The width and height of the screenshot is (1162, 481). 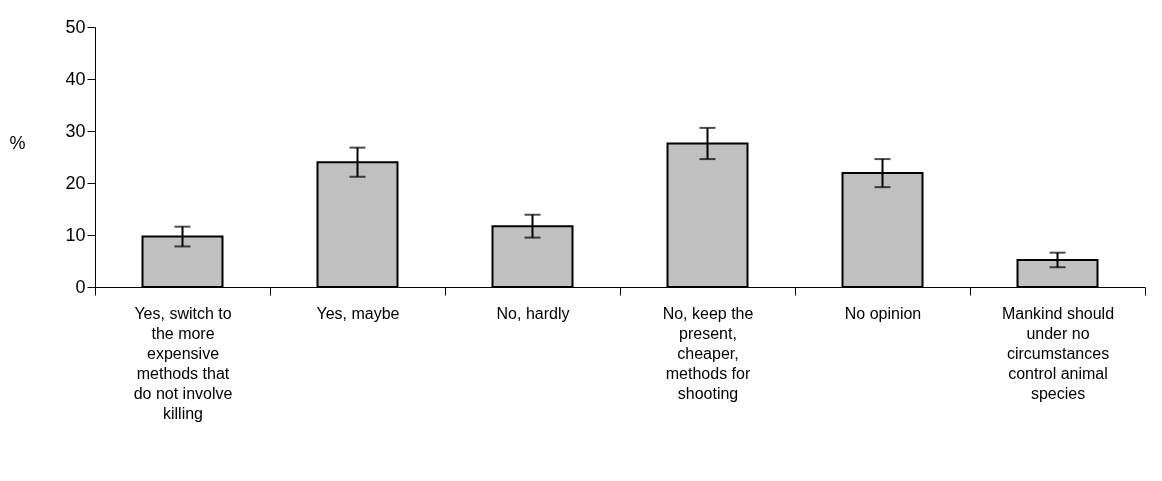 What do you see at coordinates (75, 26) in the screenshot?
I see `y-tick-label: 50` at bounding box center [75, 26].